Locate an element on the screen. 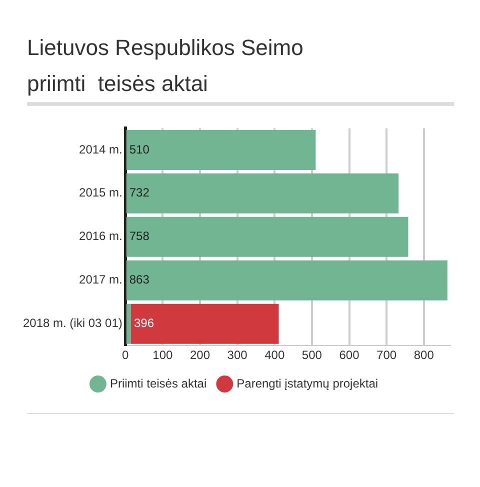  x-tick-label: 200 is located at coordinates (200, 355).